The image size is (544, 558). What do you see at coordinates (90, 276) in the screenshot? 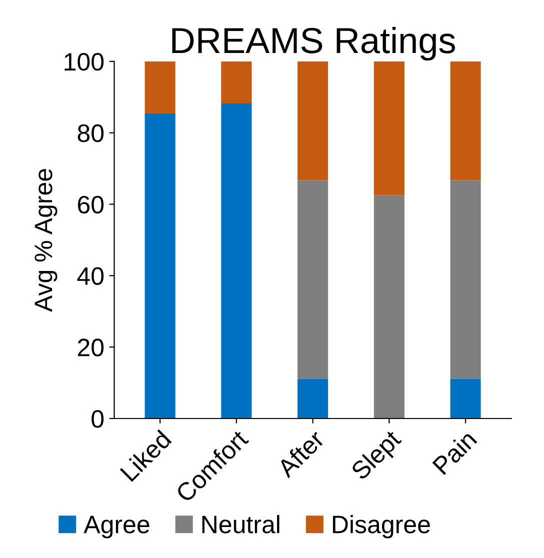
I see `y-tick-label: 40` at bounding box center [90, 276].